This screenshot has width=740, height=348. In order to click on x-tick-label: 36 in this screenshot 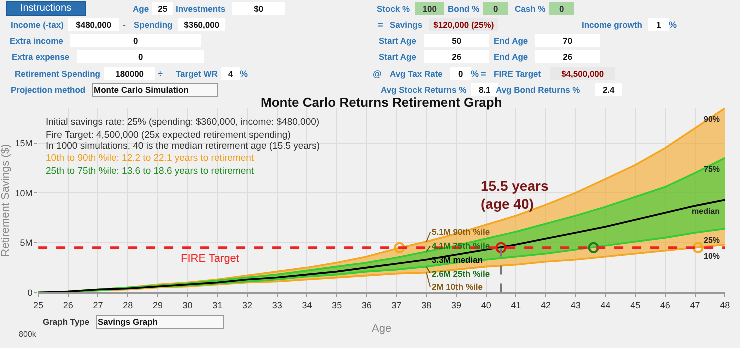, I will do `click(367, 305)`.